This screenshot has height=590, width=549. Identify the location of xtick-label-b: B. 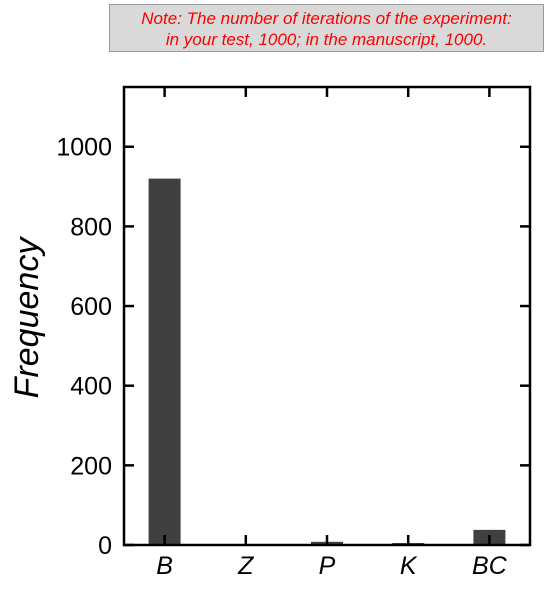
(164, 566).